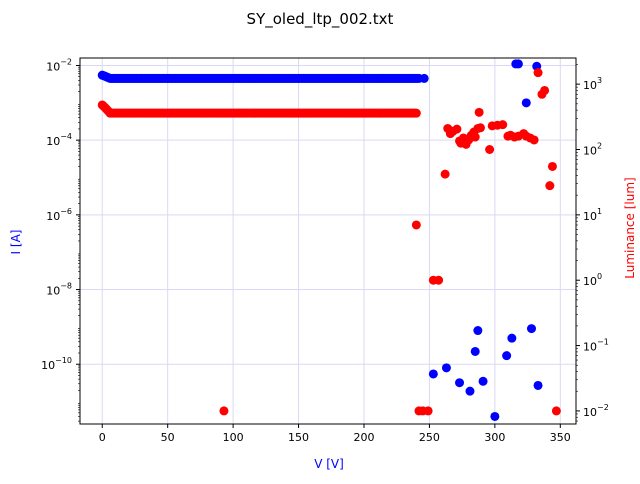 The width and height of the screenshot is (640, 484). I want to click on y-axis-left-ticks: 10⁻¹⁰ 10⁻⁸ 10⁻⁶ 10⁻⁴ 10⁻², so click(60, 239).